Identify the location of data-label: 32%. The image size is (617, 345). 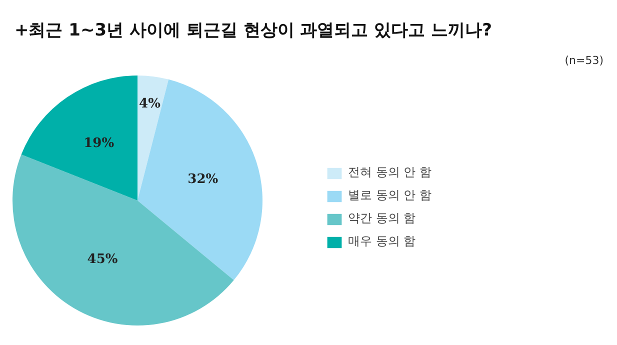
(203, 179).